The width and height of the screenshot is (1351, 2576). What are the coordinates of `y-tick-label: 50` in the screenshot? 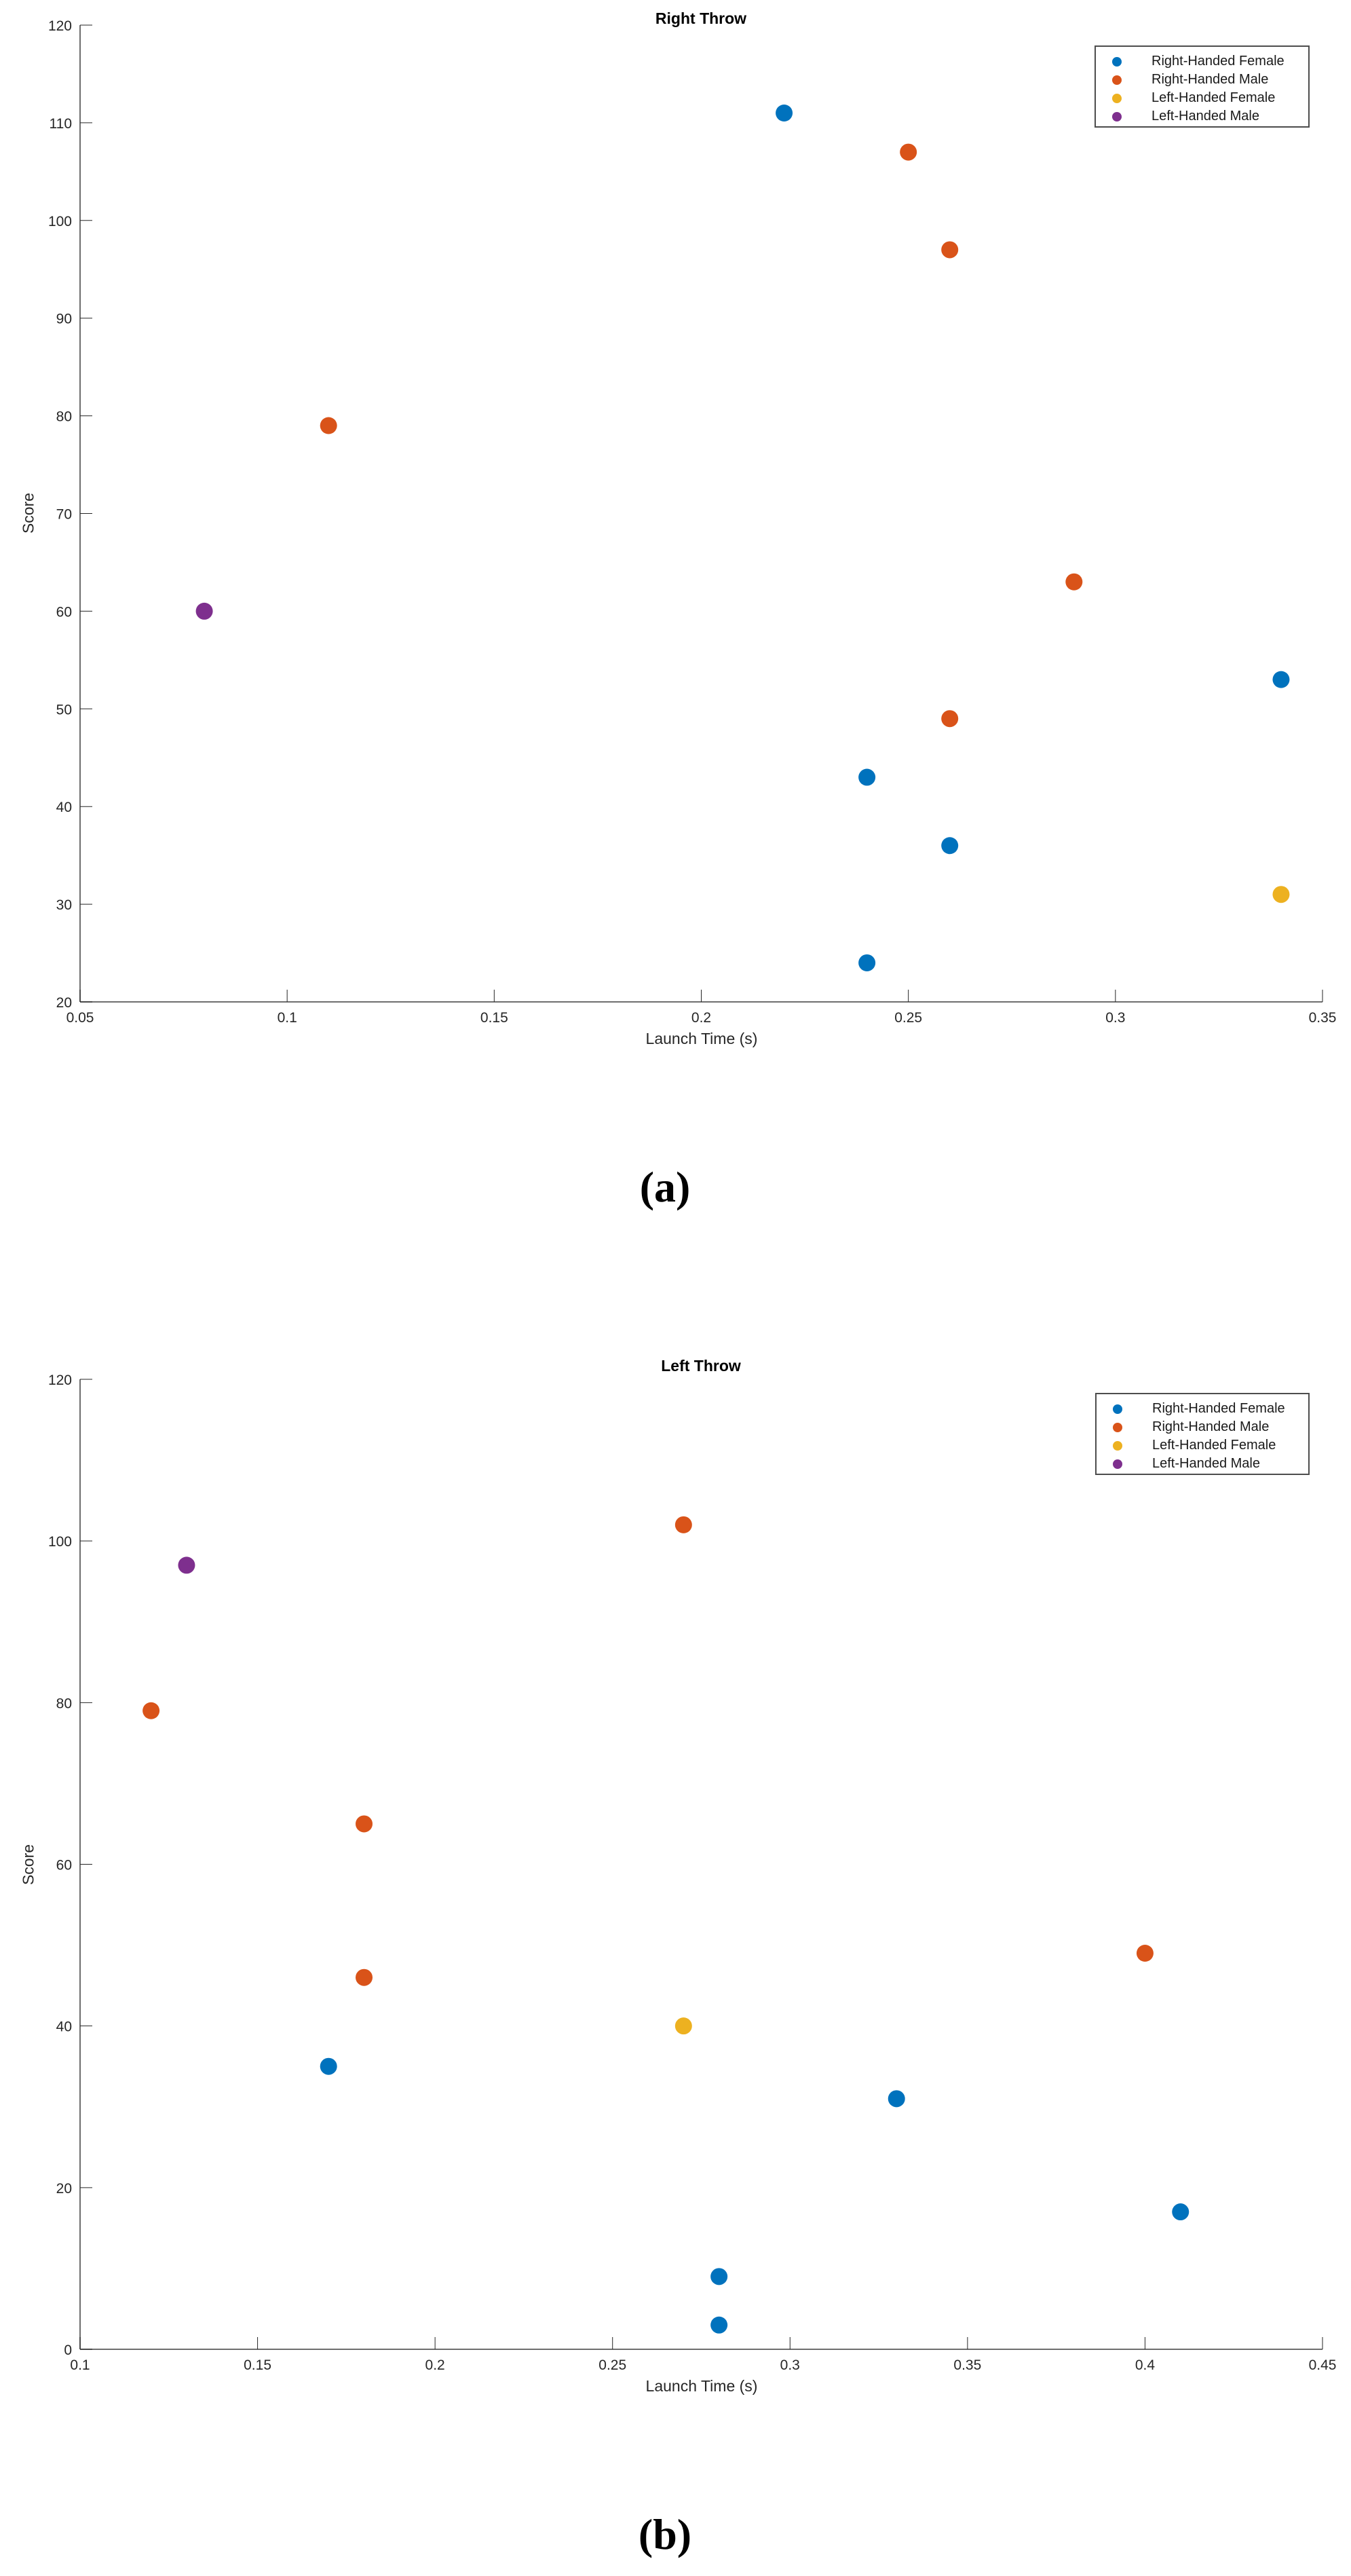 It's located at (64, 710).